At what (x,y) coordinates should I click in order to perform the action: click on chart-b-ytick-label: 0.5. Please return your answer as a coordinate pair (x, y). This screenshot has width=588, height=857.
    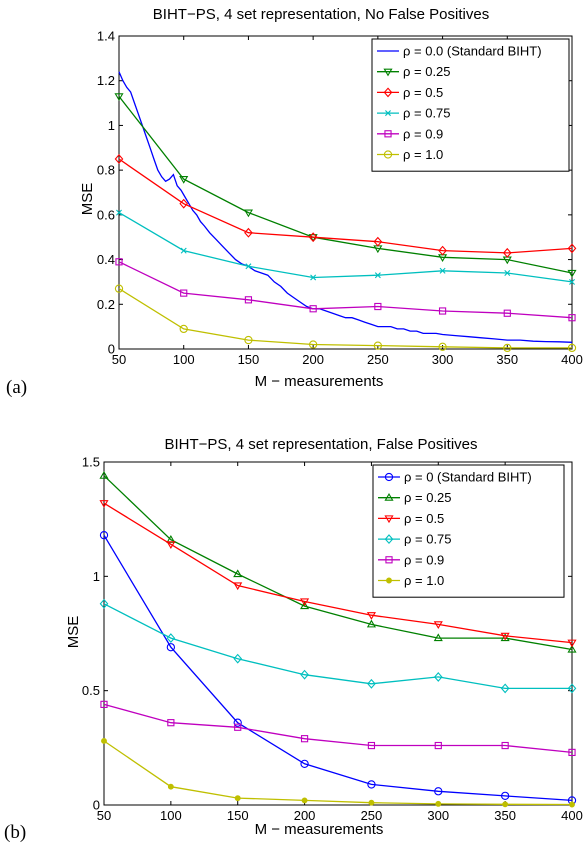
    Looking at the image, I should click on (91, 690).